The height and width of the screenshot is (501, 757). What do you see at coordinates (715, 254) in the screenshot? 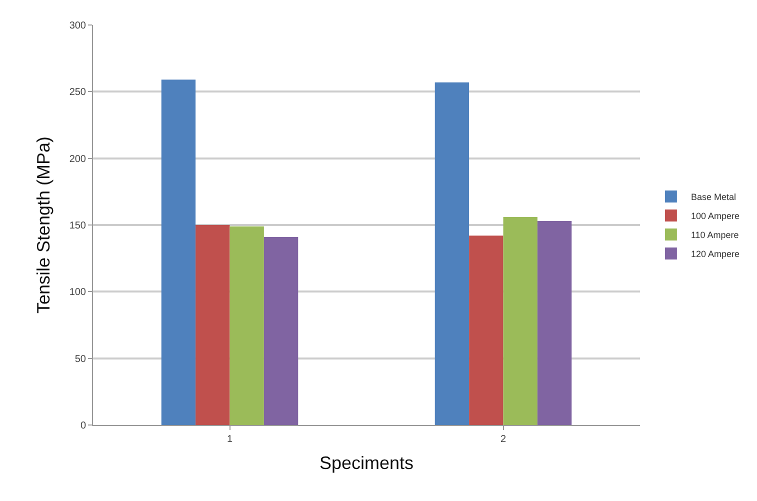
I see `legend-label: 120 Ampere` at bounding box center [715, 254].